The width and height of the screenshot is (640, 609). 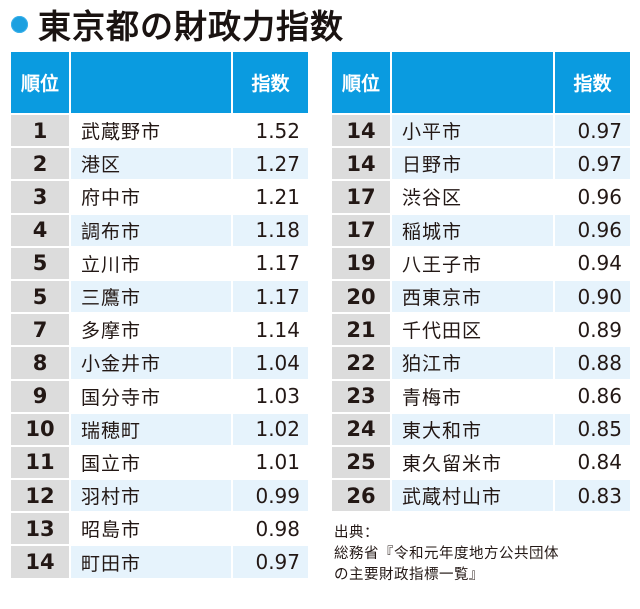 I want to click on table-row: 5 立川市 1.17, so click(x=159, y=263).